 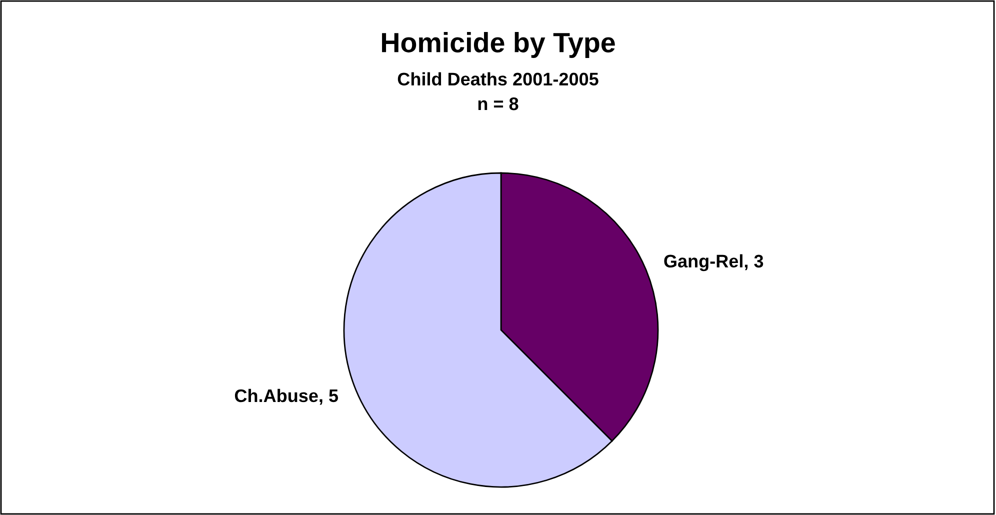 What do you see at coordinates (498, 91) in the screenshot?
I see `chart-subtitle: Child Deaths 2001-2005 n = 8` at bounding box center [498, 91].